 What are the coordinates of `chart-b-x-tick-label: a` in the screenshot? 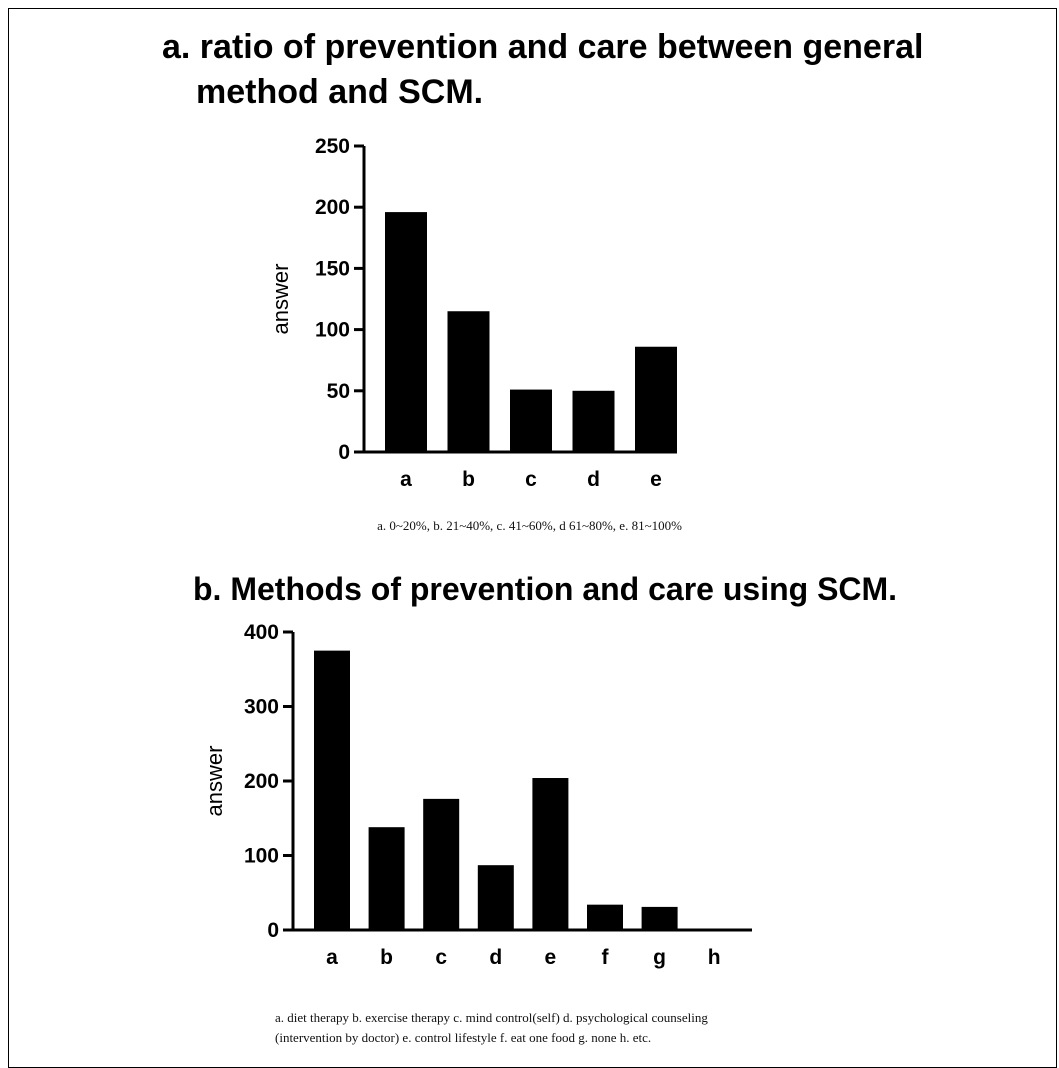 It's located at (332, 957).